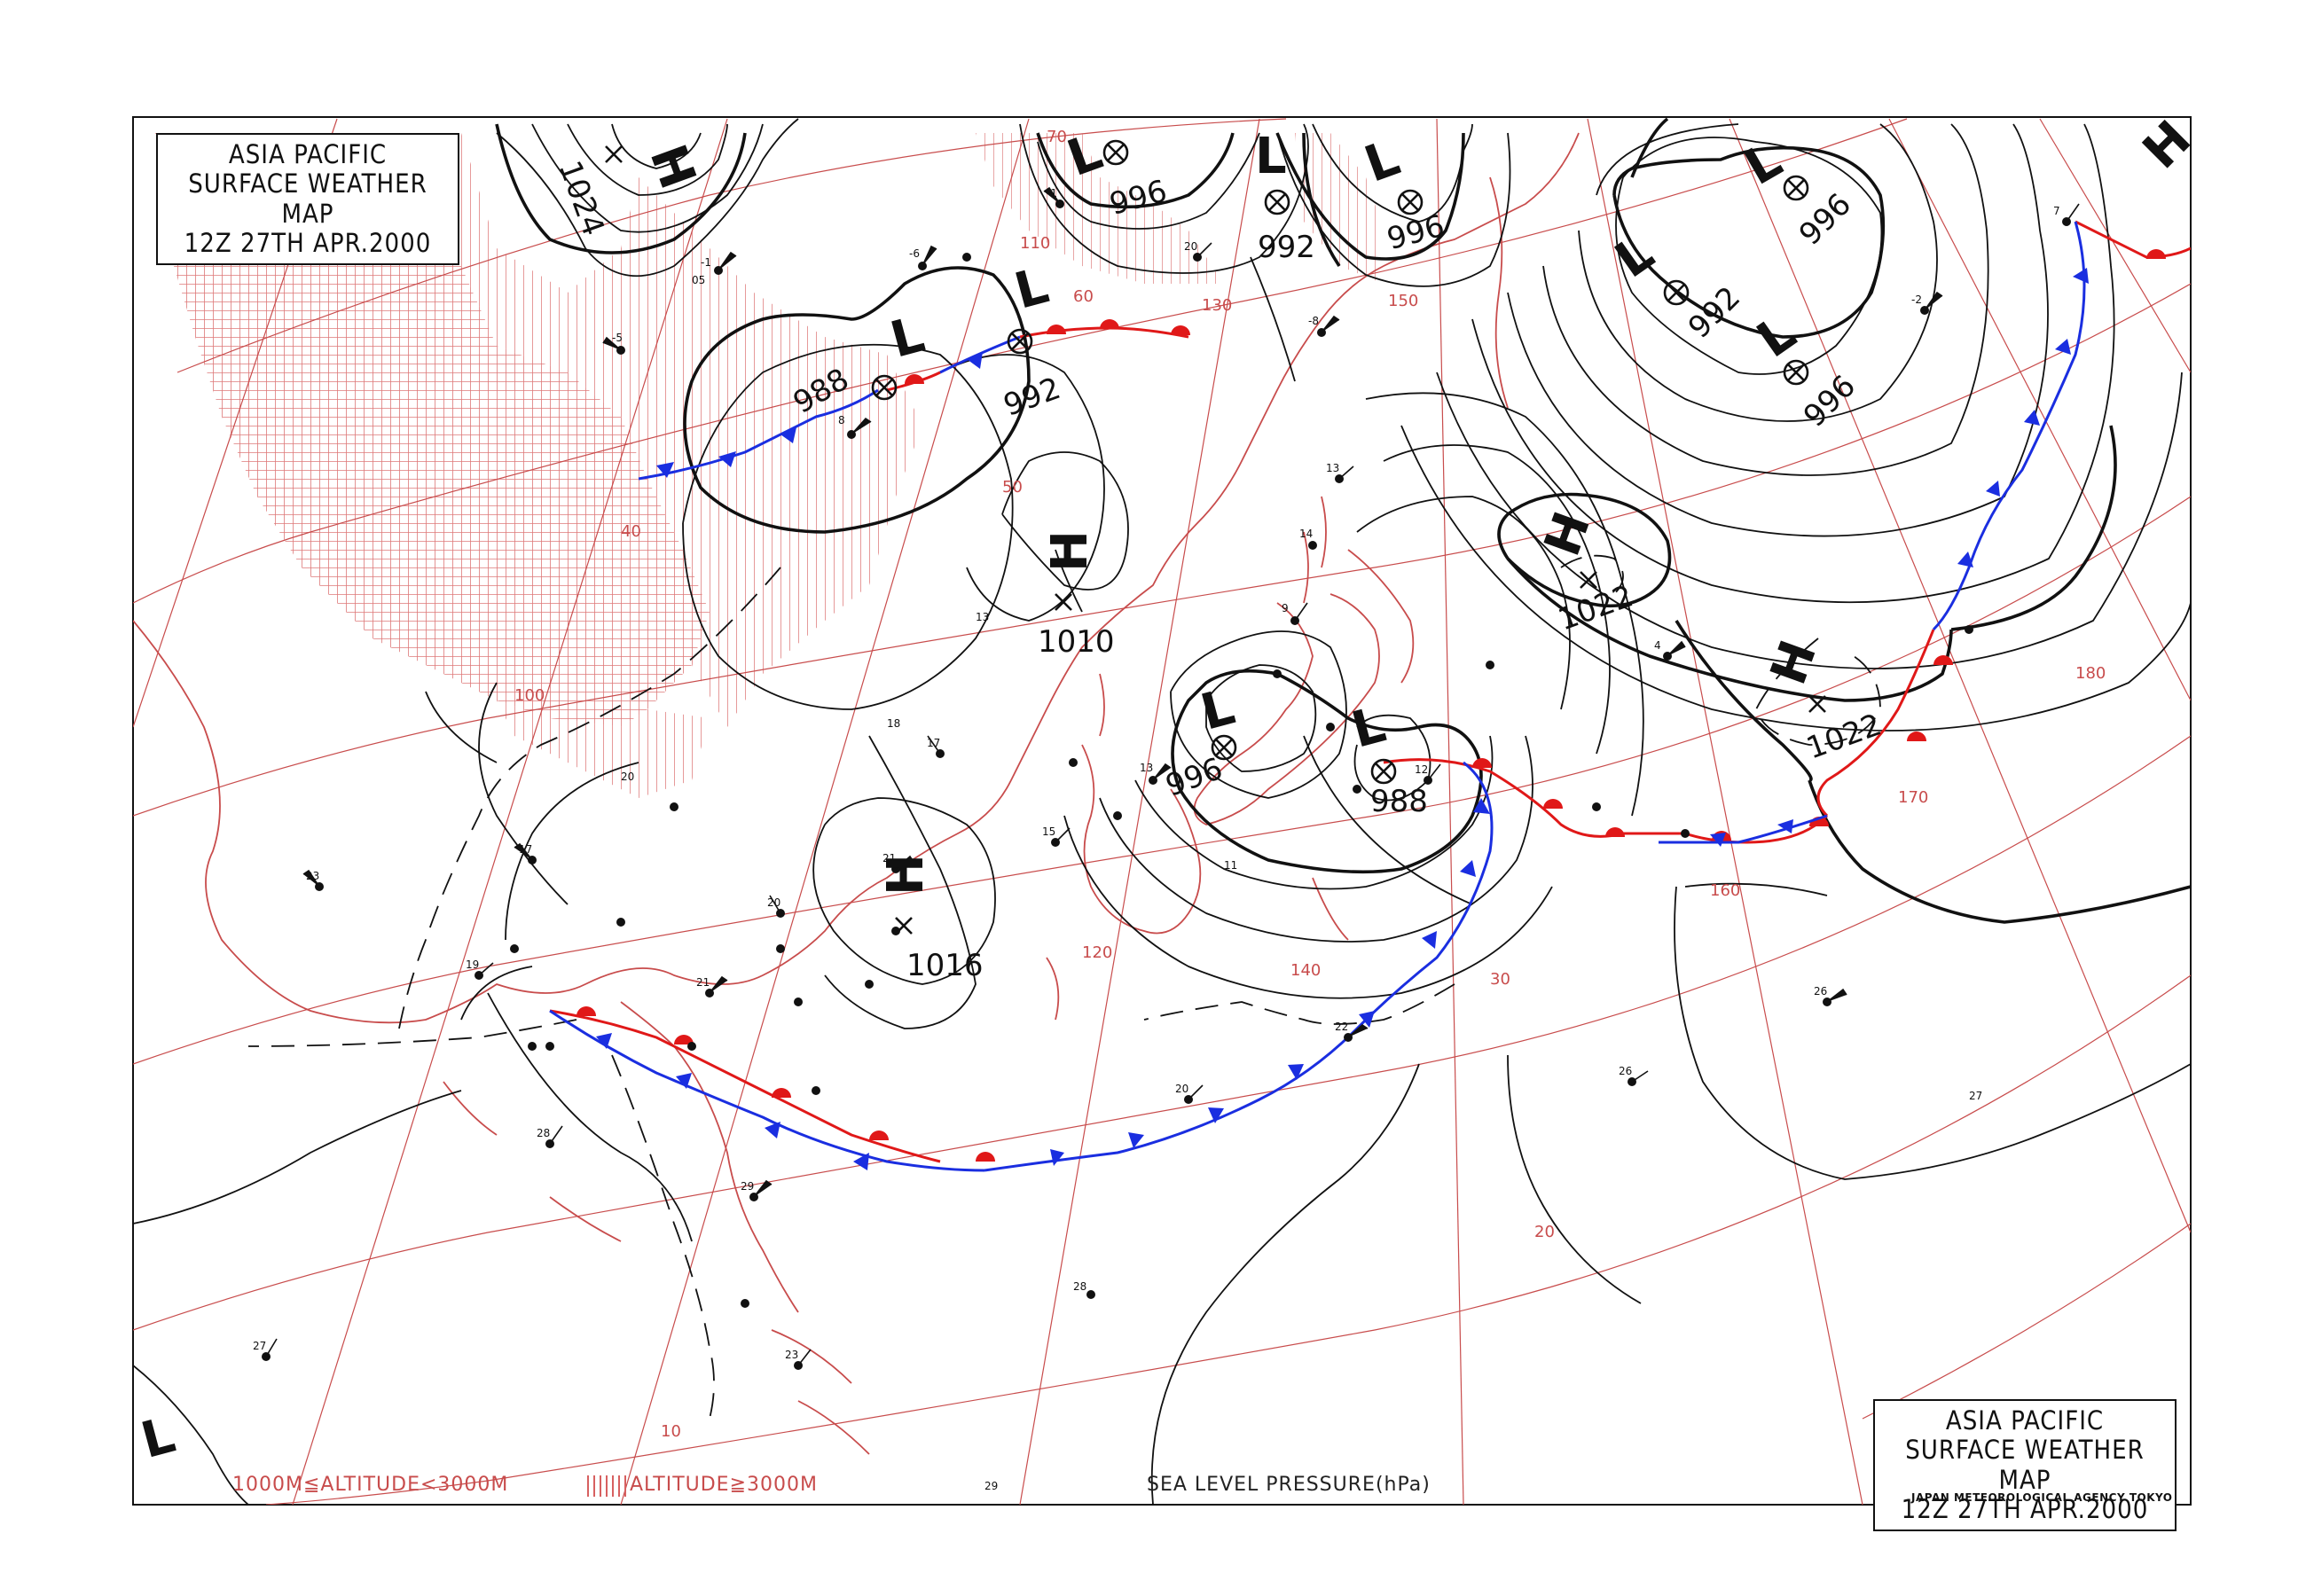 This screenshot has width=2306, height=1596. I want to click on svg-text: 4, so click(1657, 645).